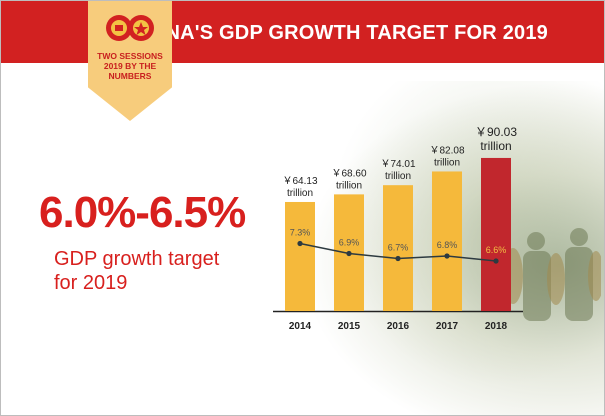 The image size is (605, 416). What do you see at coordinates (300, 256) in the screenshot?
I see `bar-2014` at bounding box center [300, 256].